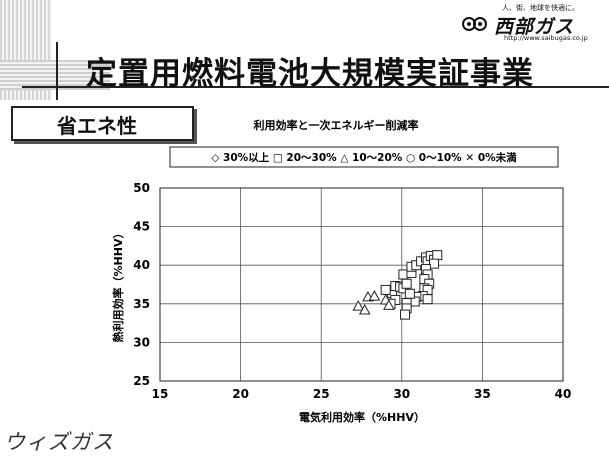  What do you see at coordinates (401, 394) in the screenshot?
I see `x-tick-label: 30` at bounding box center [401, 394].